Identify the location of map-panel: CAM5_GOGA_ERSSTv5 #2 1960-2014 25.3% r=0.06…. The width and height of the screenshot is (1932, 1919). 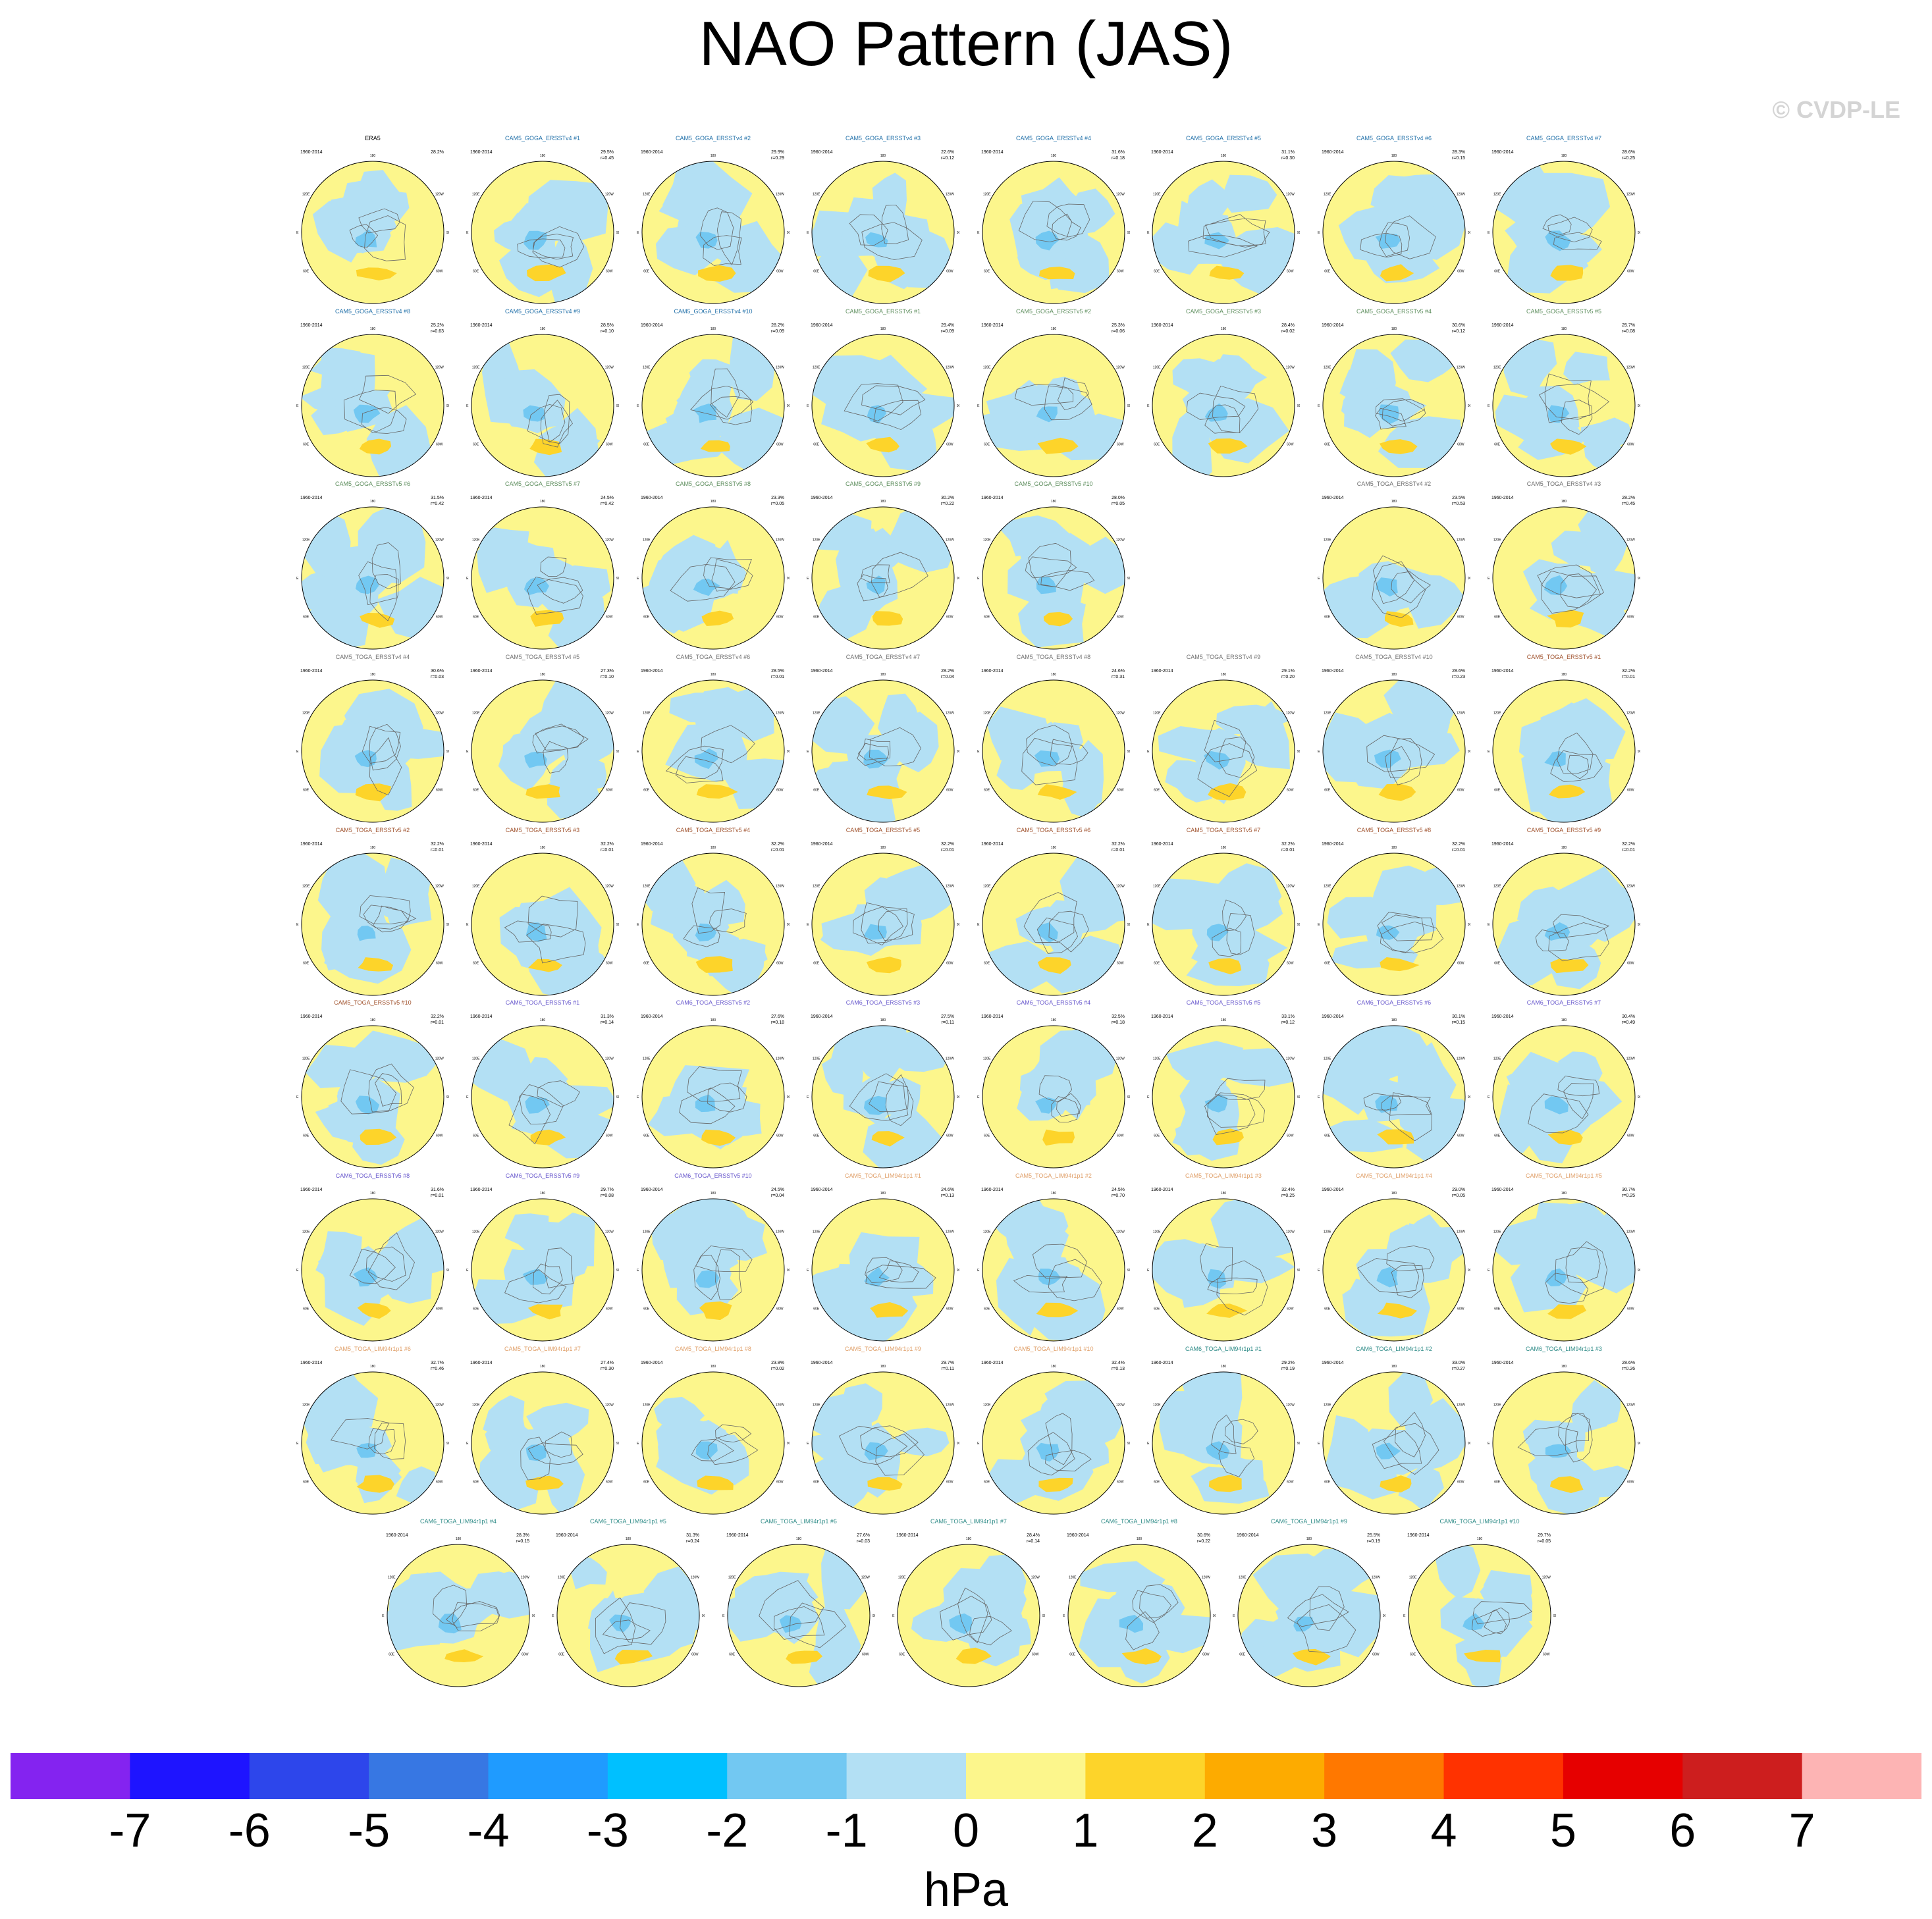
(1053, 395).